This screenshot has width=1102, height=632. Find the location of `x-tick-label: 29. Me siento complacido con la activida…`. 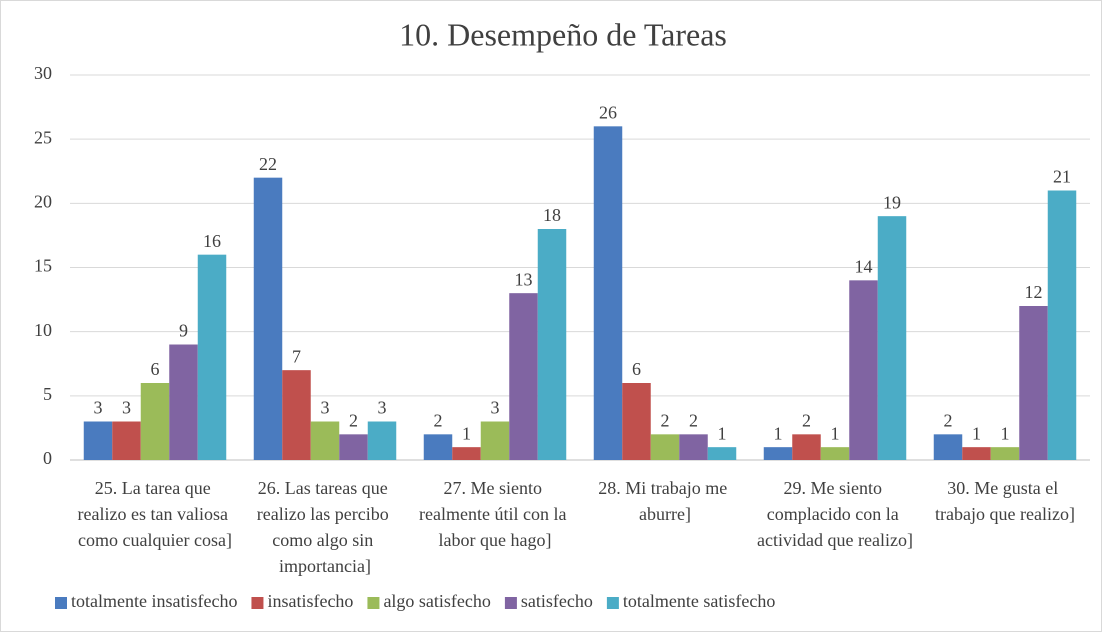

x-tick-label: 29. Me siento complacido con la activida… is located at coordinates (835, 514).